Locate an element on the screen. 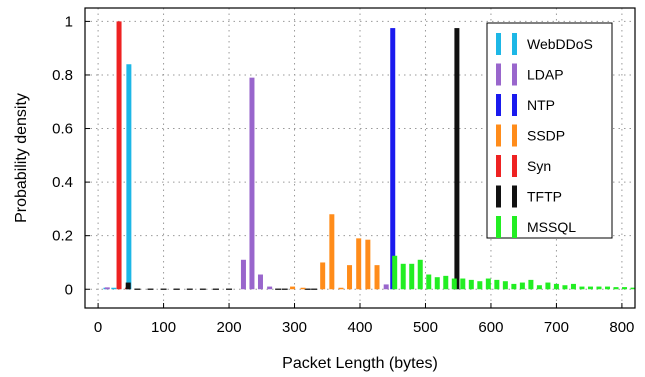 This screenshot has height=377, width=645. y-tick-label: 0 is located at coordinates (69, 289).